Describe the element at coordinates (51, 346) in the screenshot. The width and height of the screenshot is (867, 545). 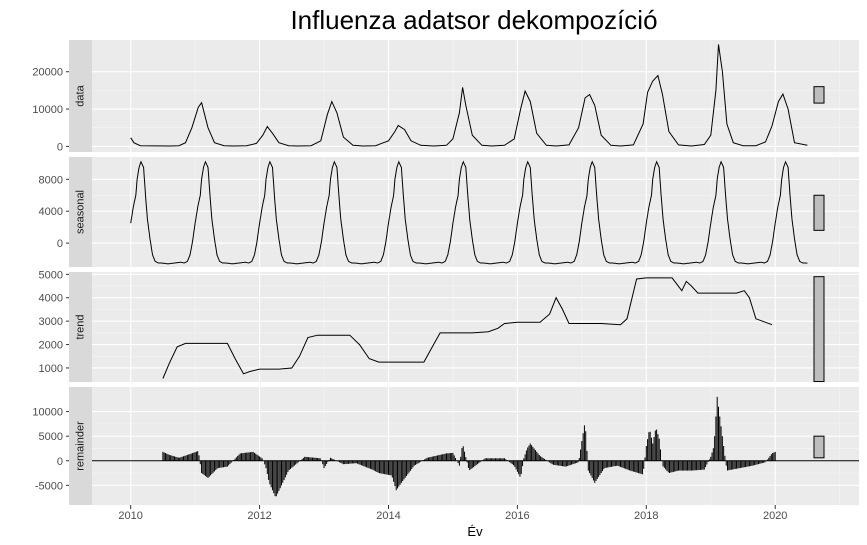
I see `y-tick-label: 2000` at that location.